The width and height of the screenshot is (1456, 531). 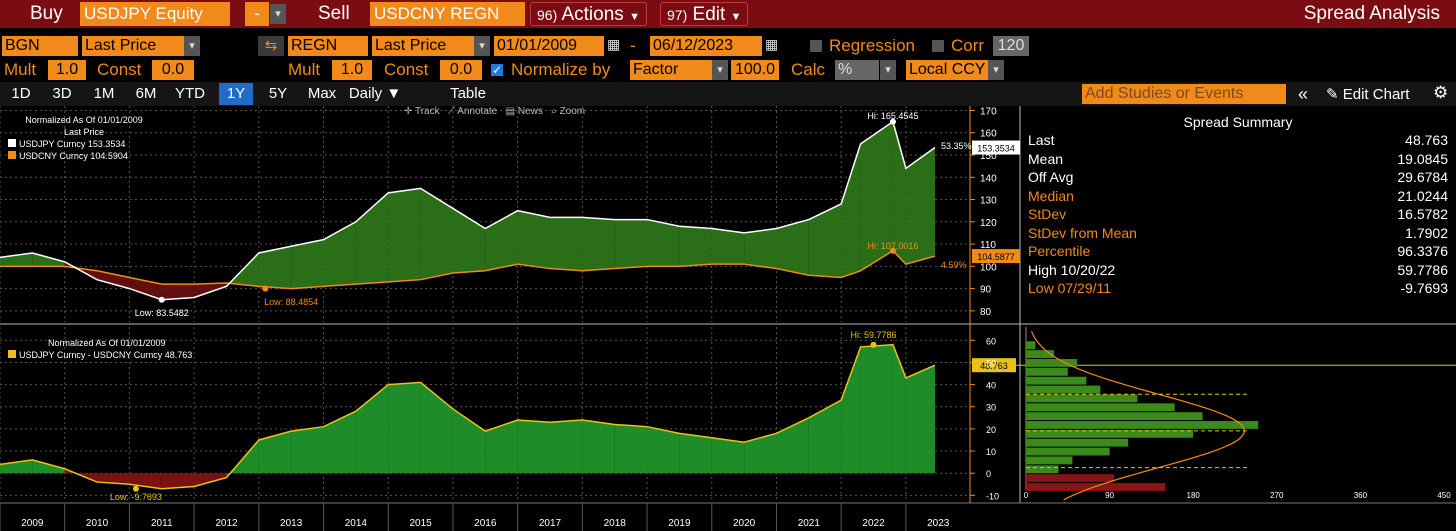 I want to click on frequency-select: Daily ▼, so click(x=375, y=93).